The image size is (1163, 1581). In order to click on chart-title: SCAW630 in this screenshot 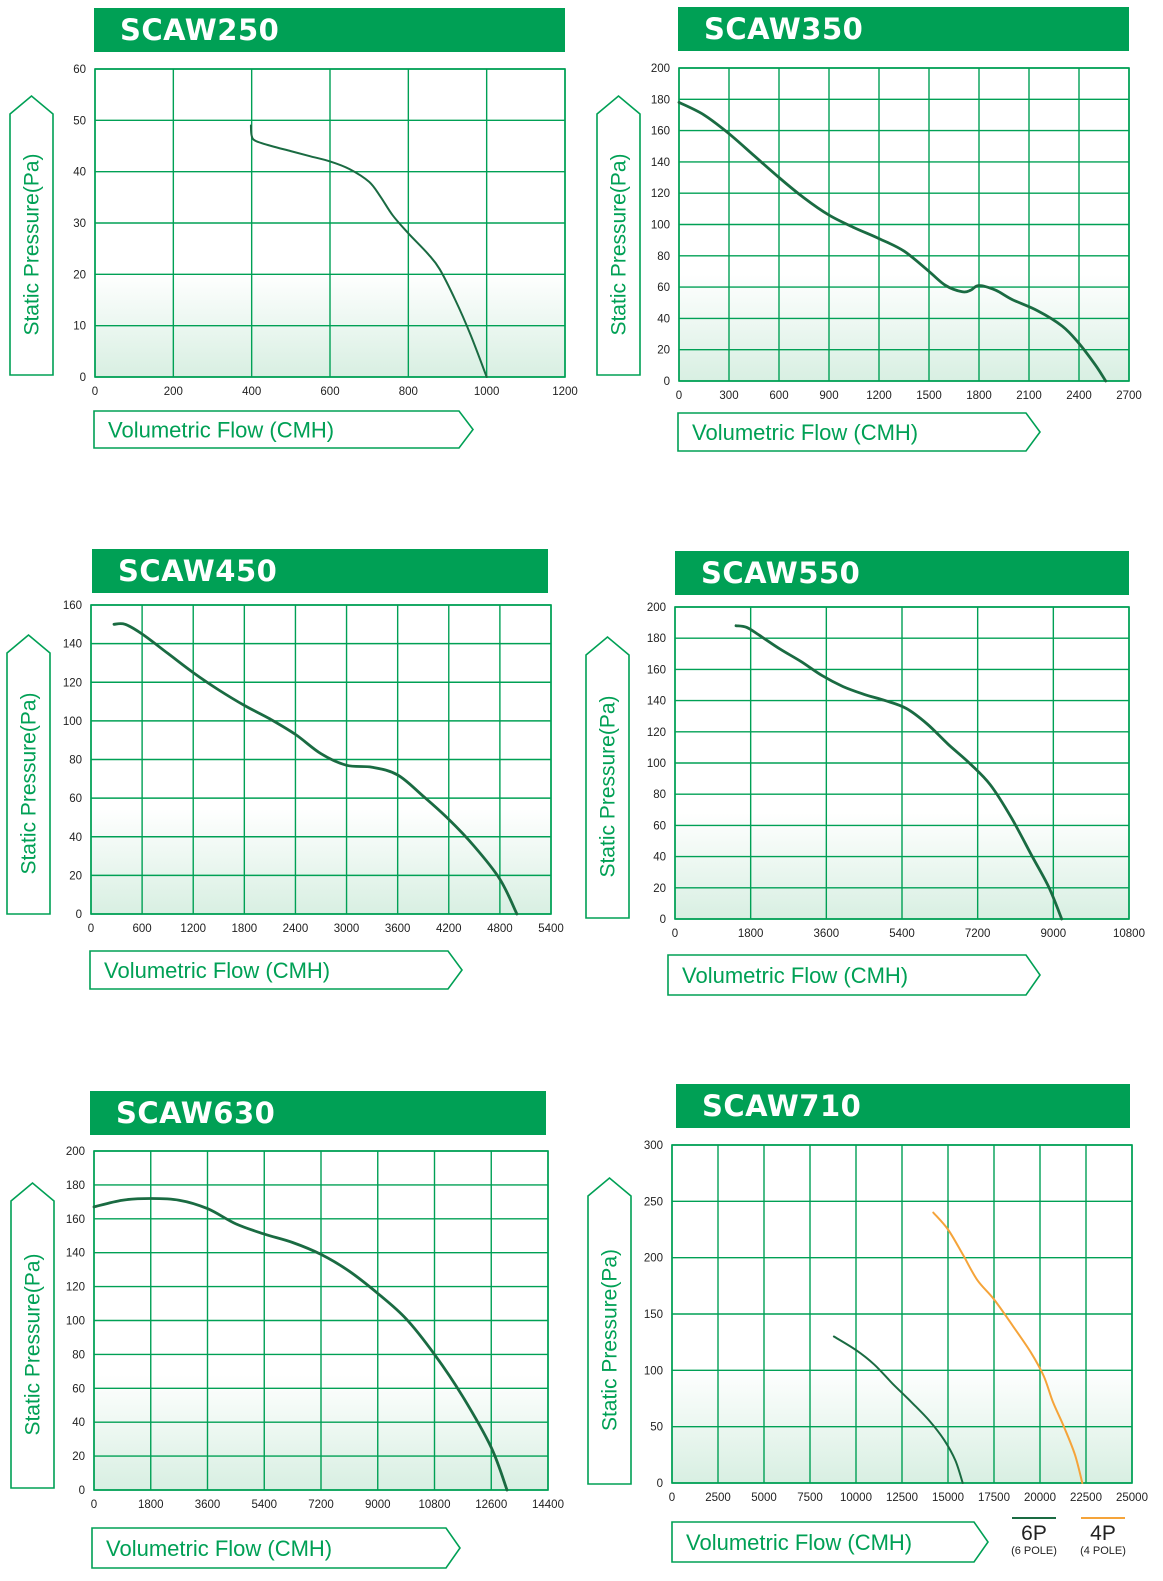, I will do `click(318, 1113)`.